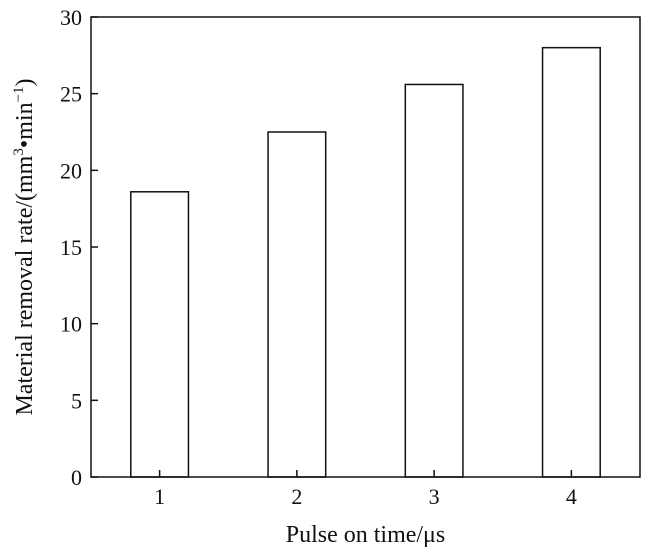 The image size is (659, 556). What do you see at coordinates (71, 17) in the screenshot?
I see `y-tick-label-30: 30` at bounding box center [71, 17].